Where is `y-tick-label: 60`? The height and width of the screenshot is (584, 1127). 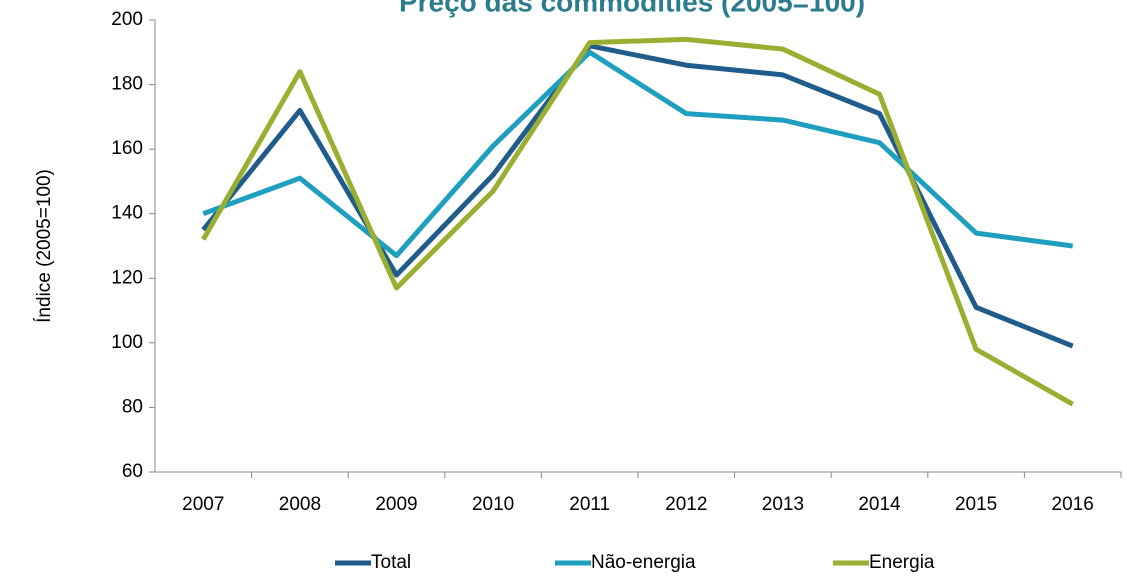
y-tick-label: 60 is located at coordinates (132, 471).